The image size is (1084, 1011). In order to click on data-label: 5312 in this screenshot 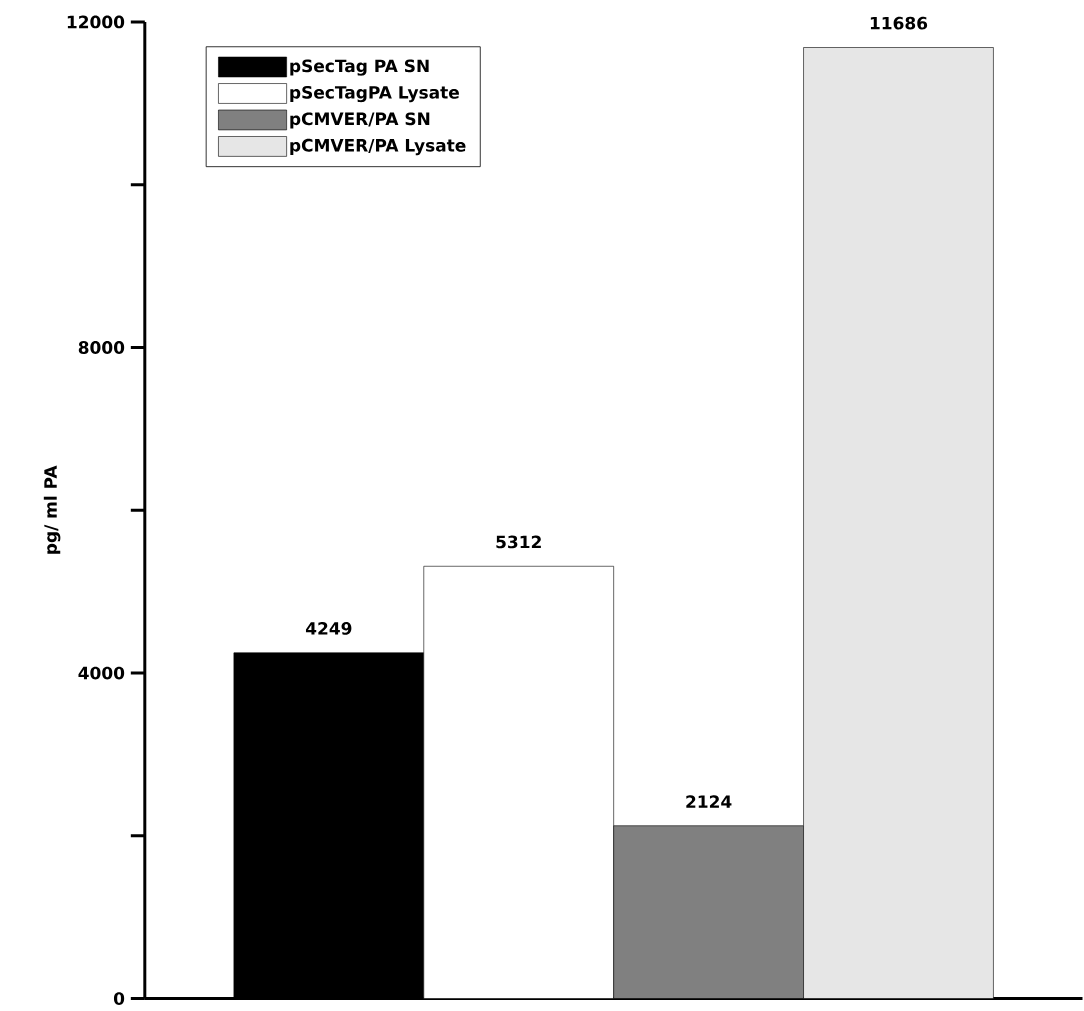, I will do `click(518, 542)`.